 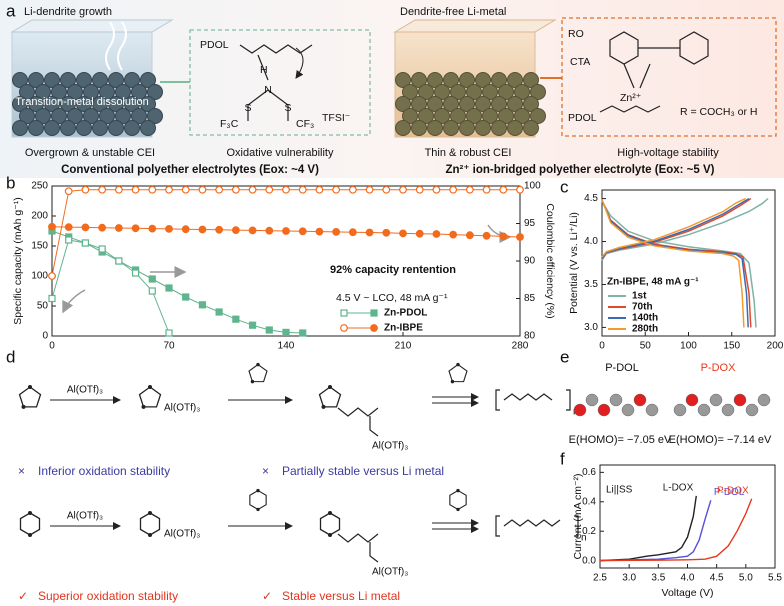 I want to click on scheme-label: N, so click(x=268, y=90).